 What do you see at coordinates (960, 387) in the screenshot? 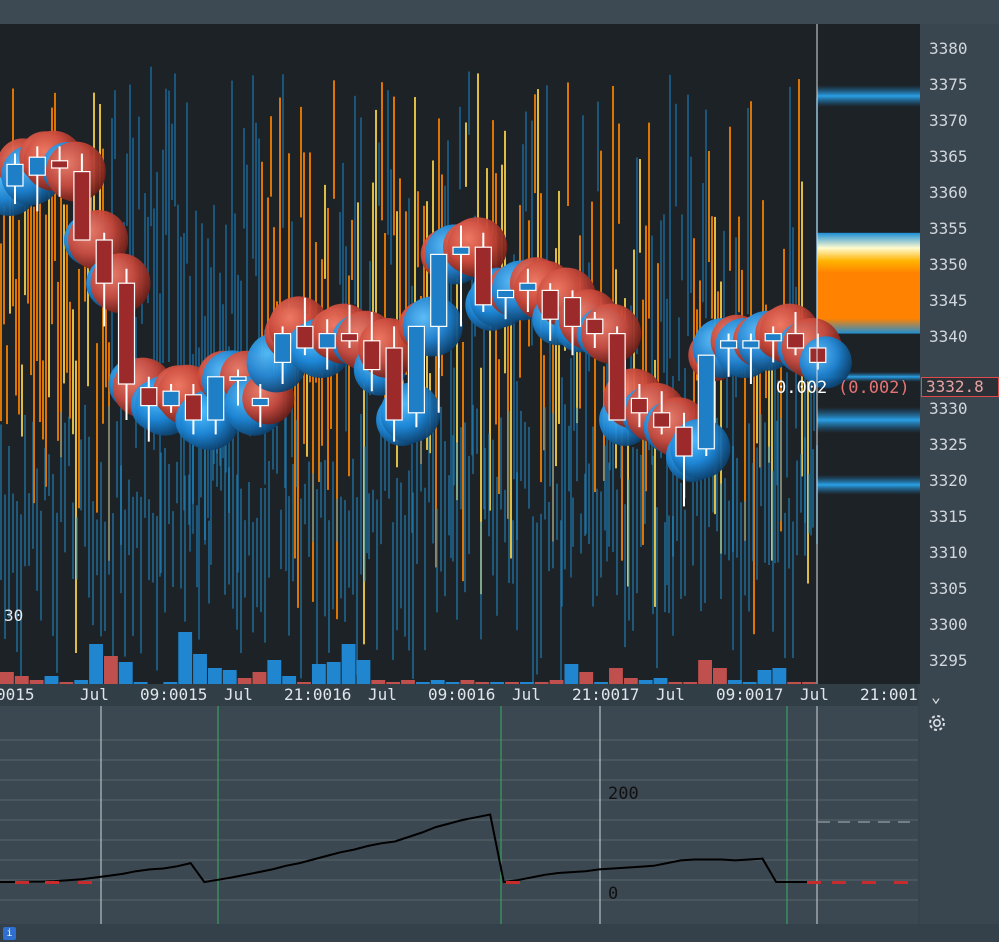
I see `last-price-tag: 3332.8` at bounding box center [960, 387].